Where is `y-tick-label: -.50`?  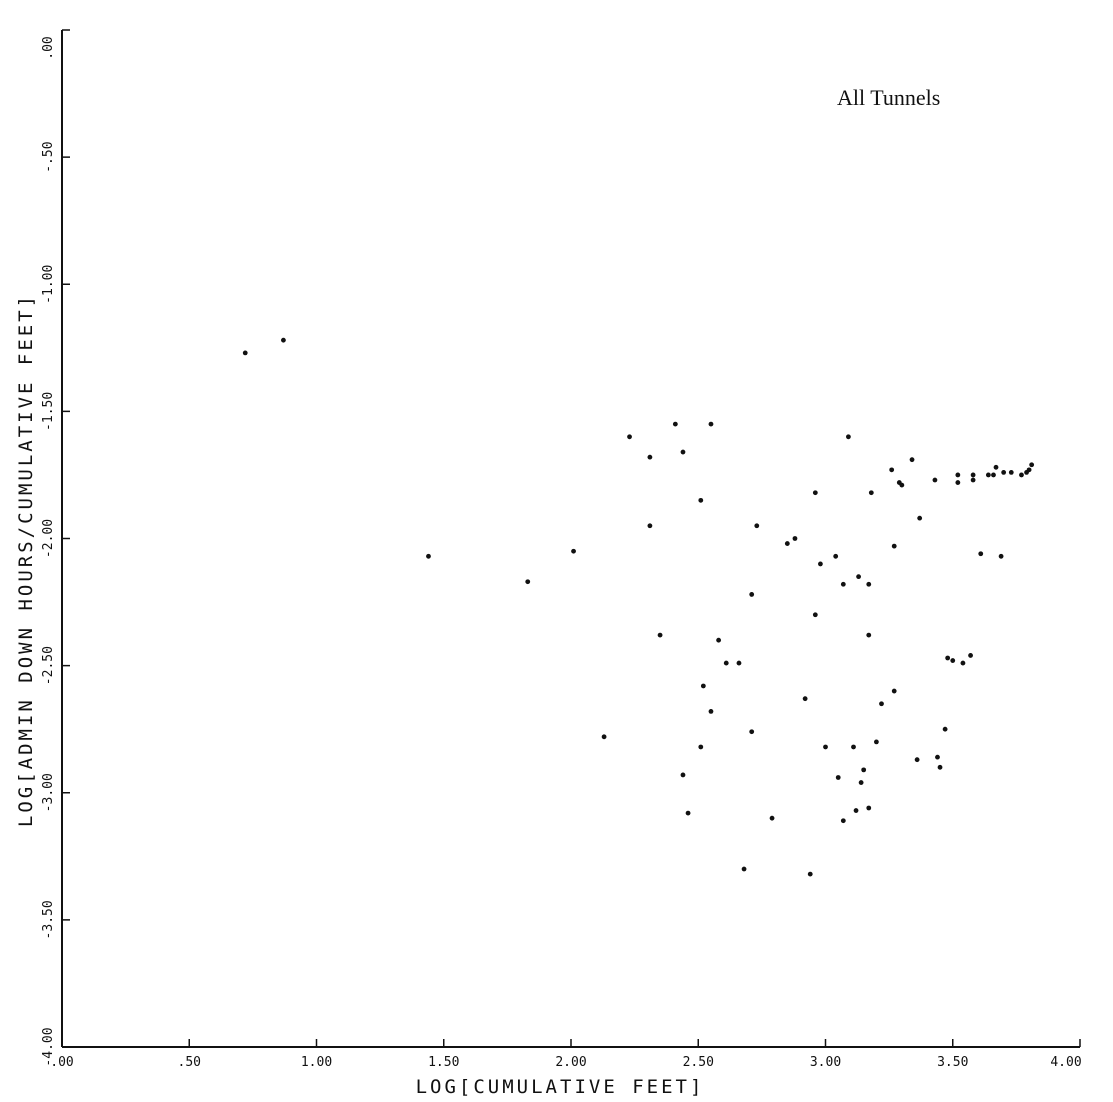
y-tick-label: -.50 is located at coordinates (48, 156).